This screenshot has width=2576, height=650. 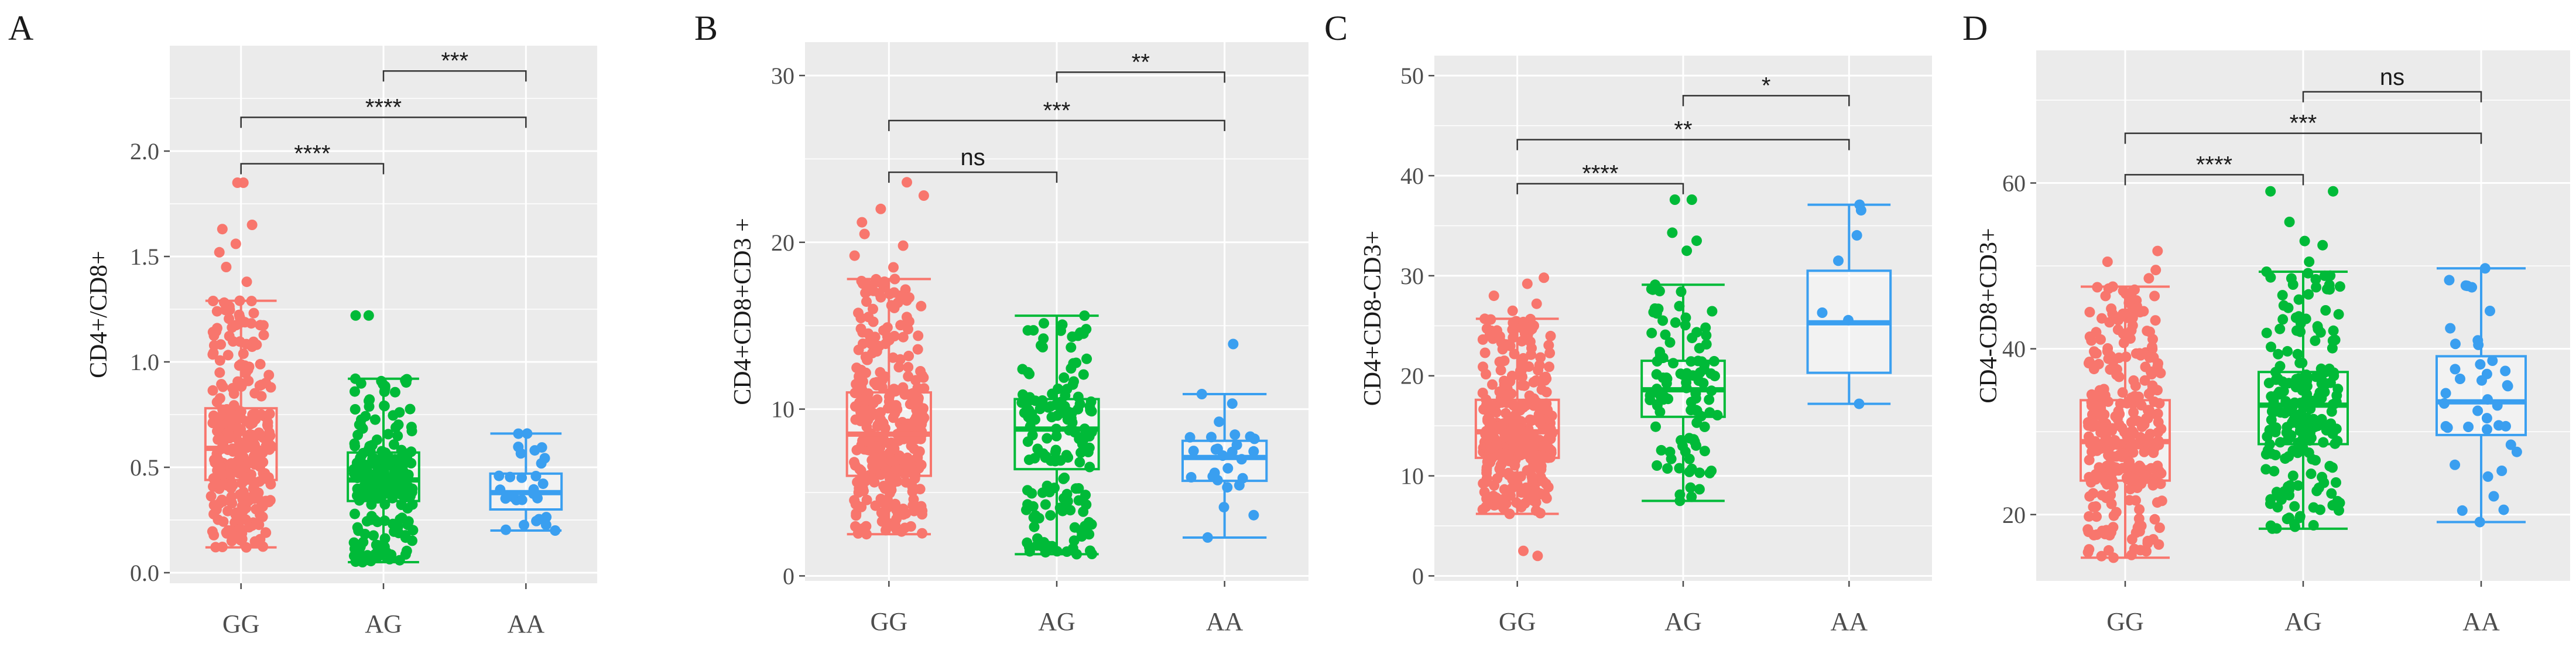 I want to click on significance-label: ***, so click(x=454, y=61).